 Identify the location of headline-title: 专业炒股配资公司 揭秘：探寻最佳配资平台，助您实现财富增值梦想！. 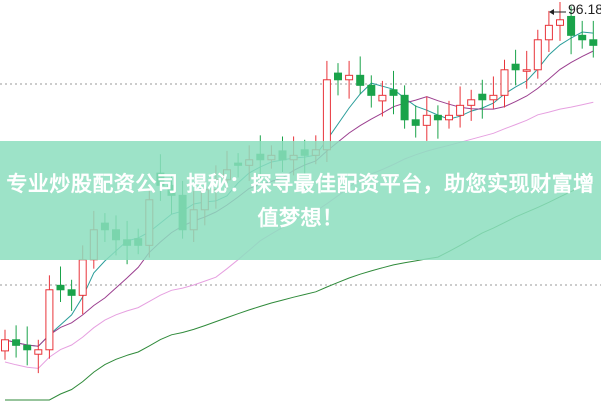
(300, 200).